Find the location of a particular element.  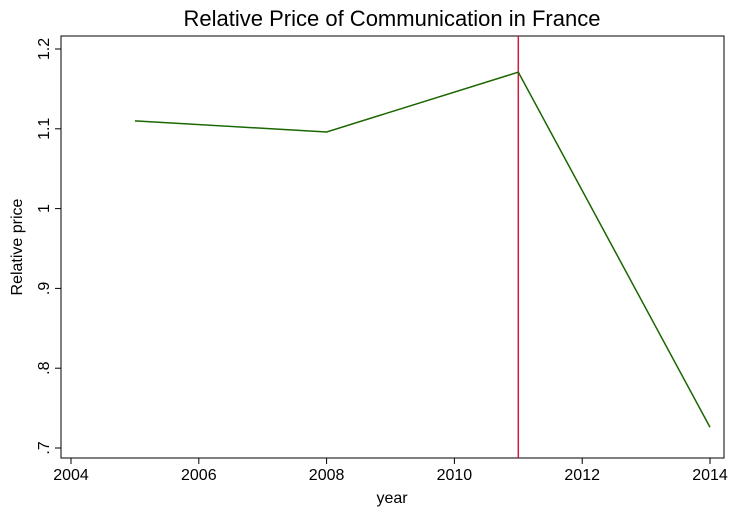

y-tick-label: .9 is located at coordinates (44, 288).